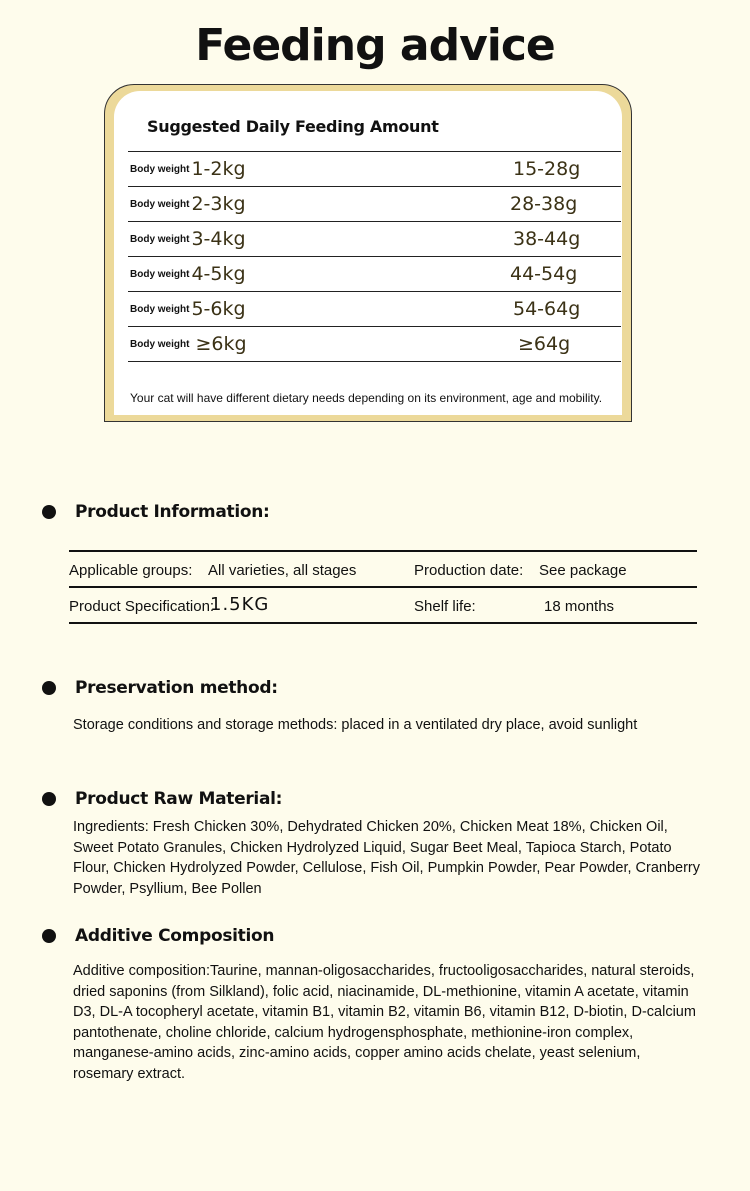 Image resolution: width=750 pixels, height=1191 pixels. Describe the element at coordinates (375, 45) in the screenshot. I see `page-title: Feeding advice` at that location.